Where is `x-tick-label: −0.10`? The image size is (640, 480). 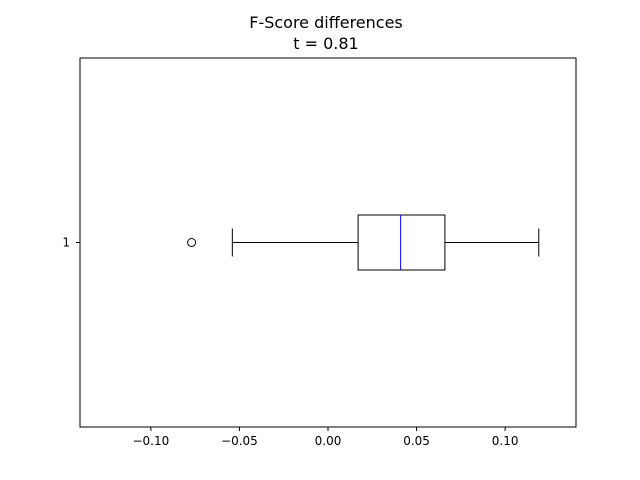
x-tick-label: −0.10 is located at coordinates (150, 441).